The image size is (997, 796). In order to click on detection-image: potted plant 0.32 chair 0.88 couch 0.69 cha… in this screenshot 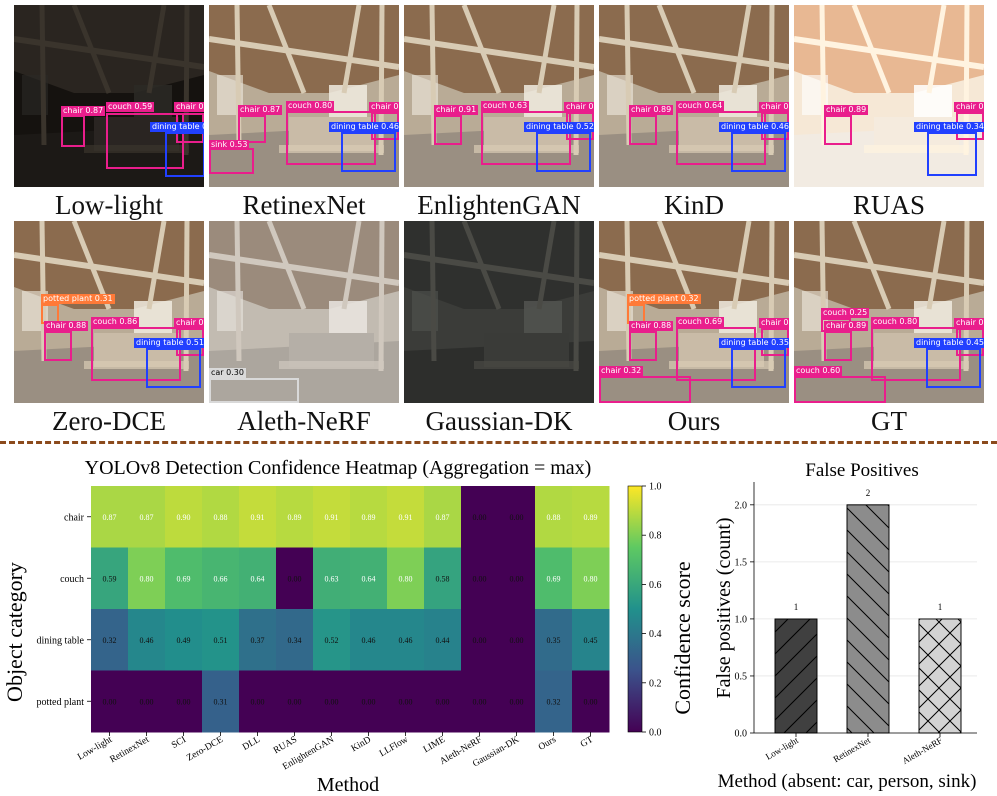, I will do `click(694, 312)`.